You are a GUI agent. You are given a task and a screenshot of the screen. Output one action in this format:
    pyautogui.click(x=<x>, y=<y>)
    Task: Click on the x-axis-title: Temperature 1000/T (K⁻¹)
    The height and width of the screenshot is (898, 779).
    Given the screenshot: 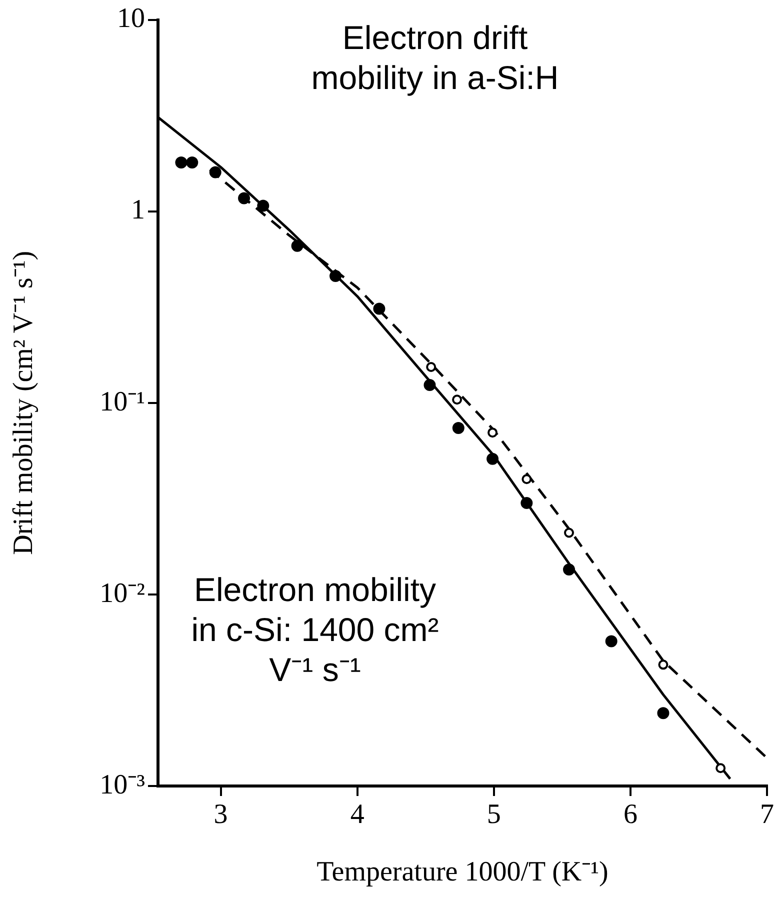 What is the action you would take?
    pyautogui.click(x=462, y=872)
    